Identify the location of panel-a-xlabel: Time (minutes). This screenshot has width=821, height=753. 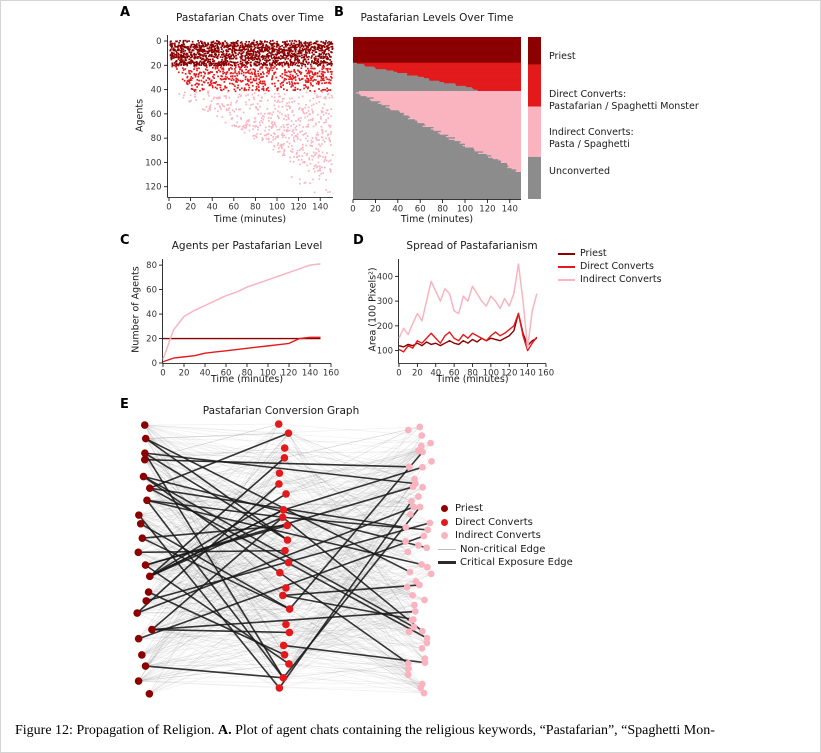
(250, 219).